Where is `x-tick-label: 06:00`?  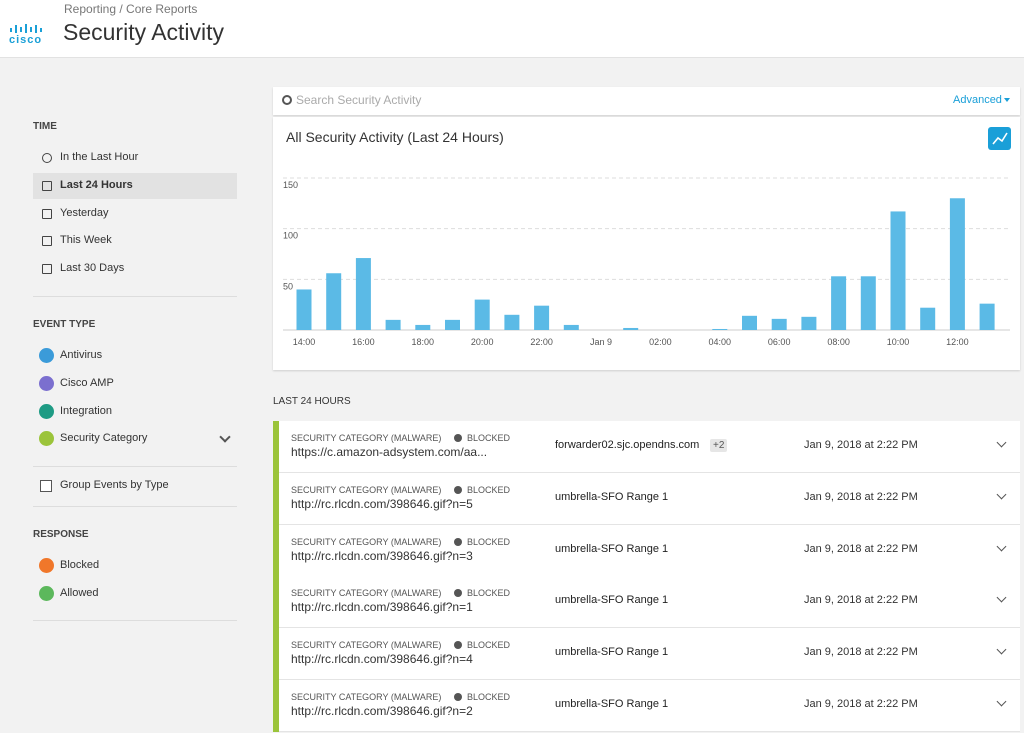
x-tick-label: 06:00 is located at coordinates (779, 342).